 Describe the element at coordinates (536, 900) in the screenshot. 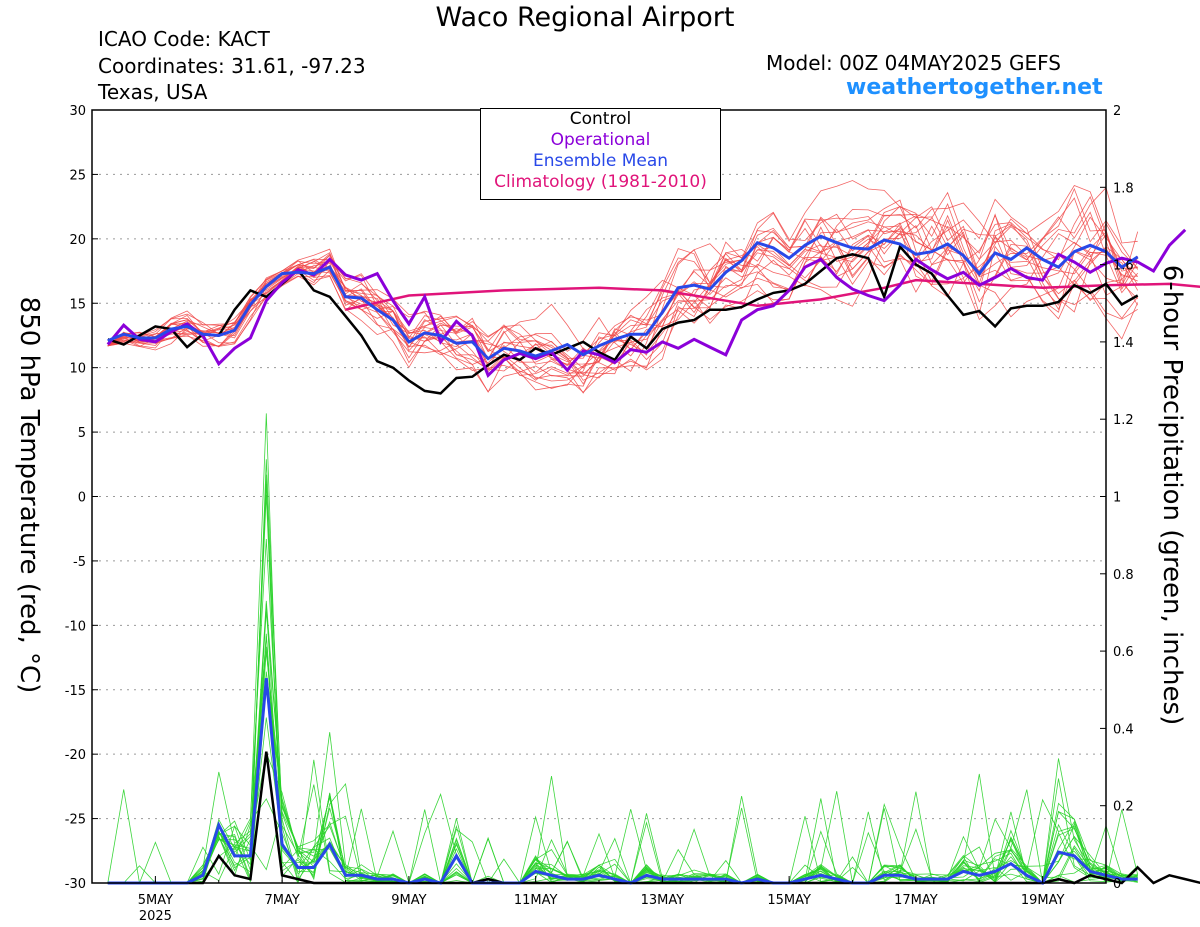

I see `x-tick-label: 11MAY` at that location.